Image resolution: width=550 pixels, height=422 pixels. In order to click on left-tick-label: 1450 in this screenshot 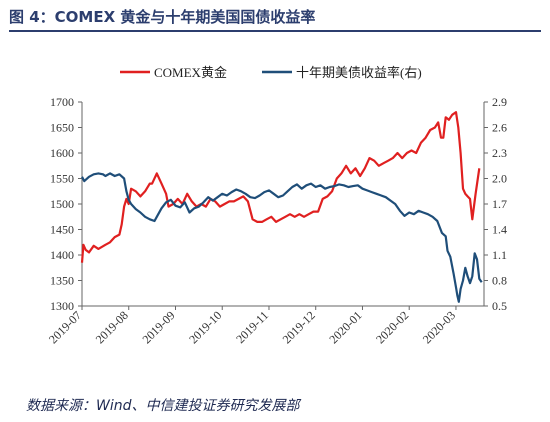, I will do `click(62, 230)`.